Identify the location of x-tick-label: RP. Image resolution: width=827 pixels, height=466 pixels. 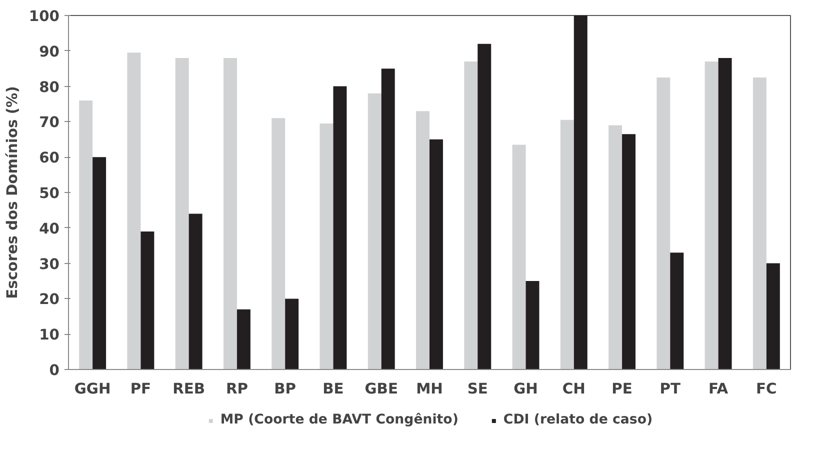
(237, 389).